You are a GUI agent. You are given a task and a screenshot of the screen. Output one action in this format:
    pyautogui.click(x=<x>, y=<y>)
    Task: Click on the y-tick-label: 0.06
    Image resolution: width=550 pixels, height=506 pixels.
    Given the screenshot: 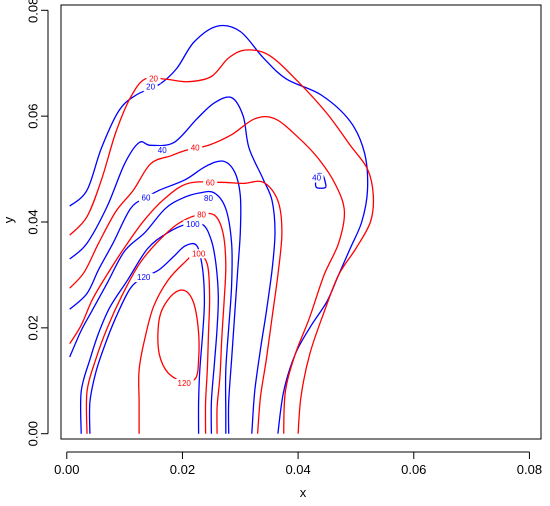 What is the action you would take?
    pyautogui.click(x=33, y=115)
    